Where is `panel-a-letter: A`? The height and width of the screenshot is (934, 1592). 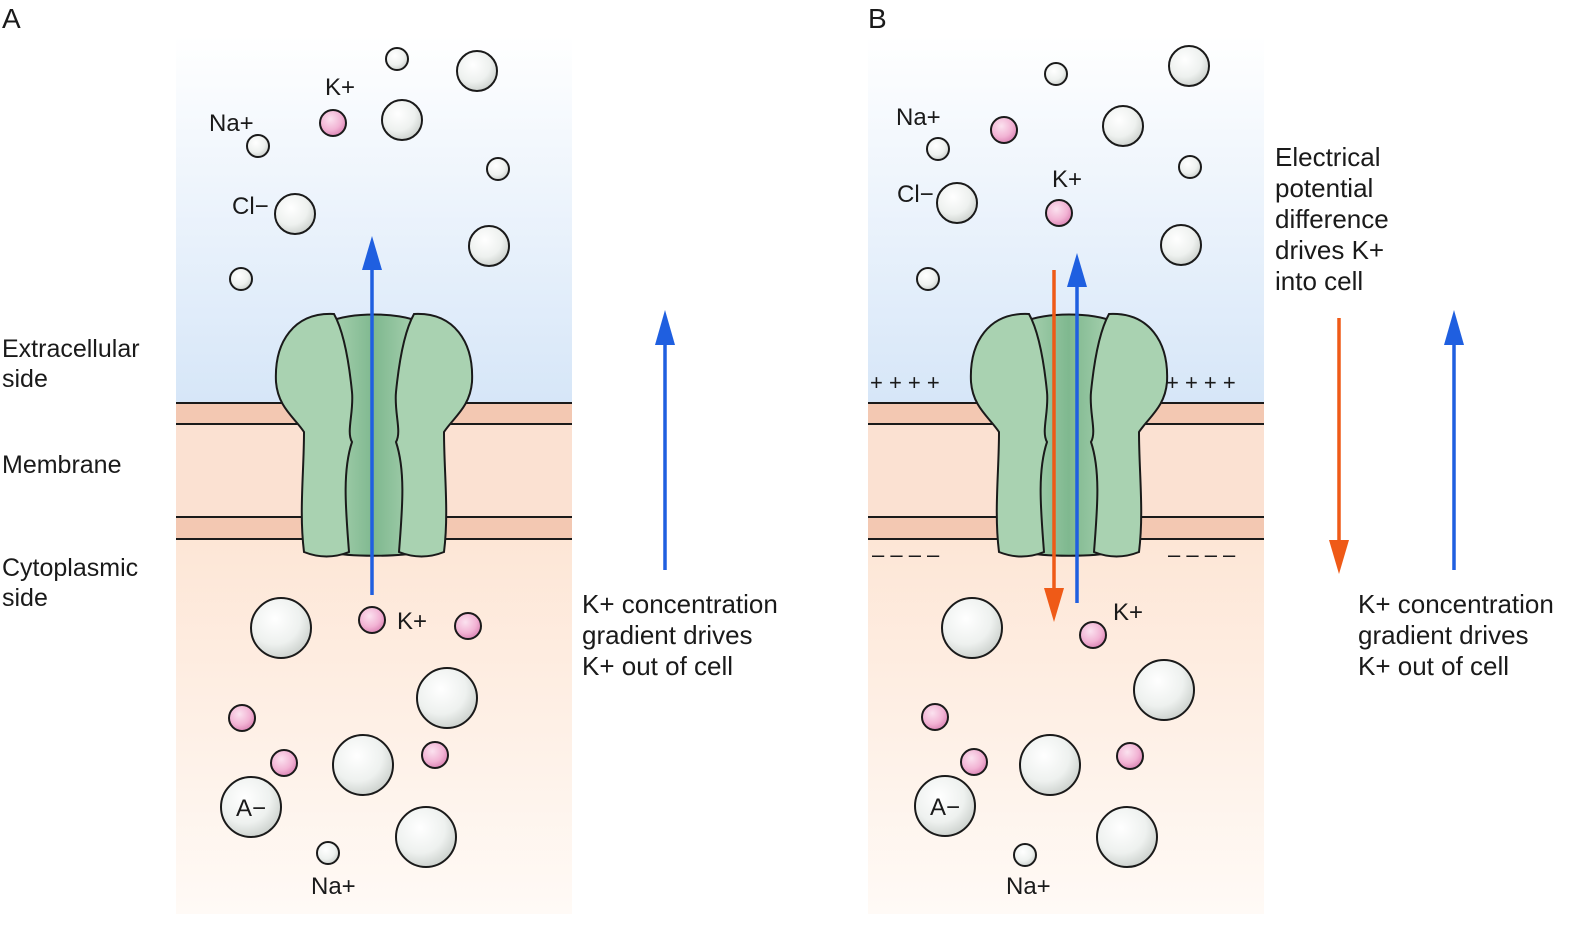 panel-a-letter: A is located at coordinates (11, 18).